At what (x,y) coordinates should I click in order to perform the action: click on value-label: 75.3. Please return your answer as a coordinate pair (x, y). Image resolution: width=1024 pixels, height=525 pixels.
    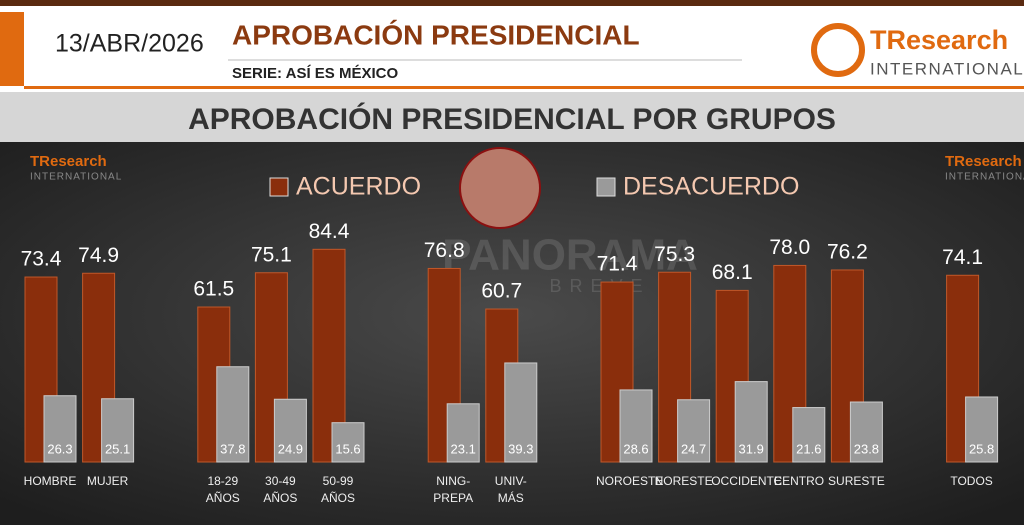
    Looking at the image, I should click on (674, 254).